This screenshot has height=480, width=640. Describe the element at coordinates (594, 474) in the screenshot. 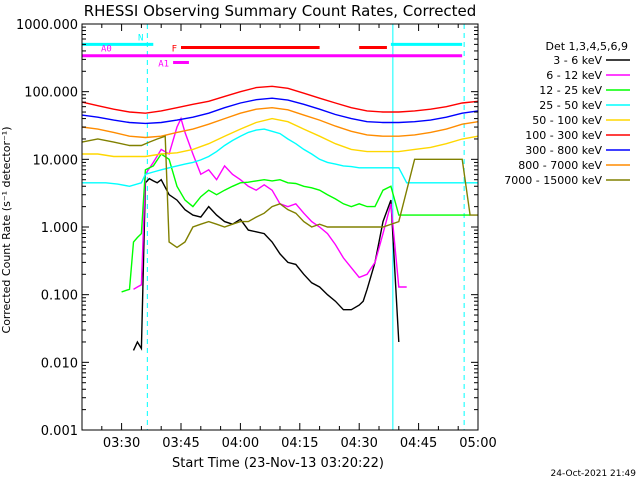

I see `footer-date: 24-Oct-2021 21:49` at that location.